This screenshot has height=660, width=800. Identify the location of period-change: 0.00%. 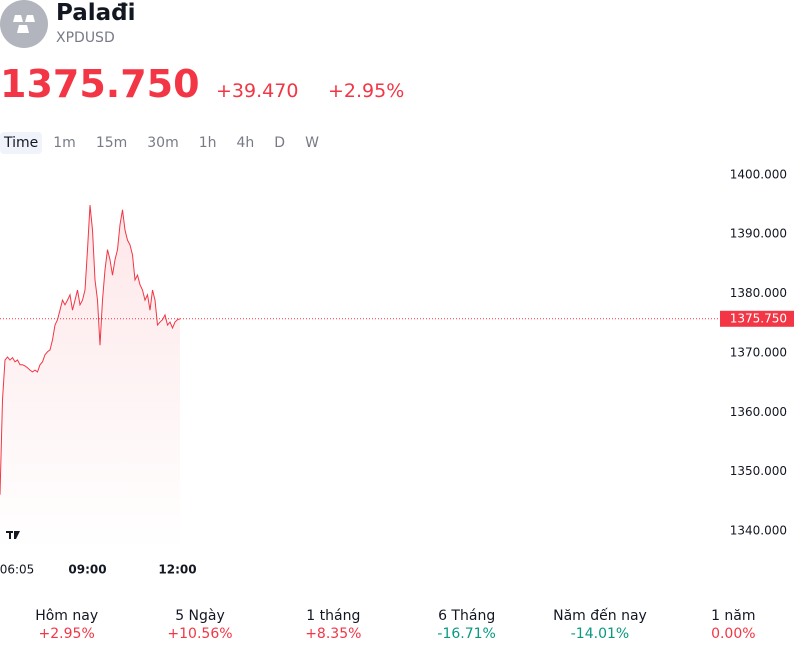
(733, 634).